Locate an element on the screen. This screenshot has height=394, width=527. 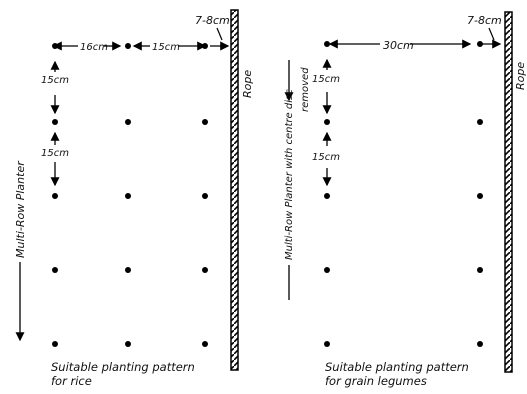
right-rope is located at coordinates (508, 192).